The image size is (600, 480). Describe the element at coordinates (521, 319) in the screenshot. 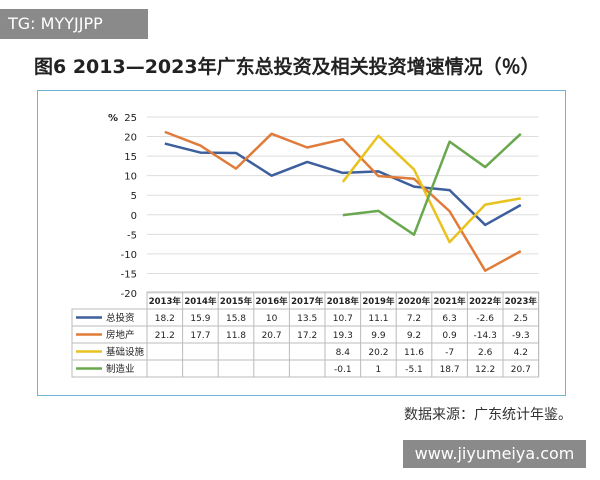

I see `data-label: 2.5` at that location.